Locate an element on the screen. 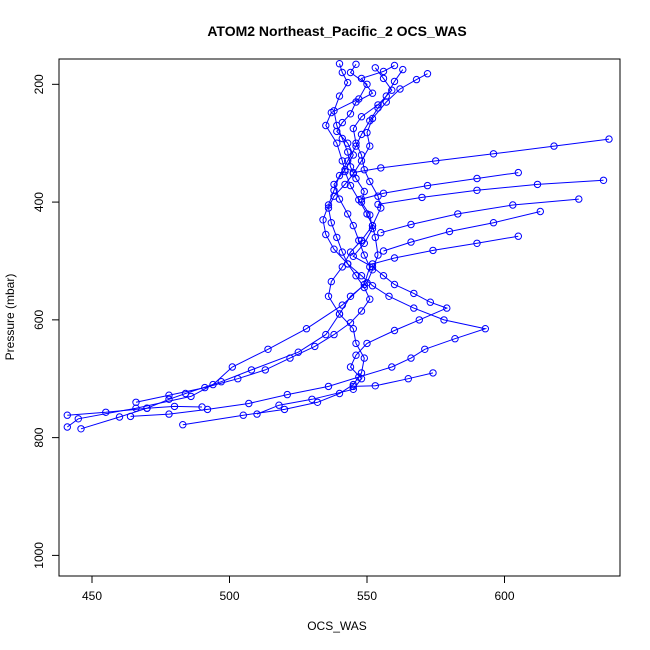  series-line is located at coordinates (481, 156).